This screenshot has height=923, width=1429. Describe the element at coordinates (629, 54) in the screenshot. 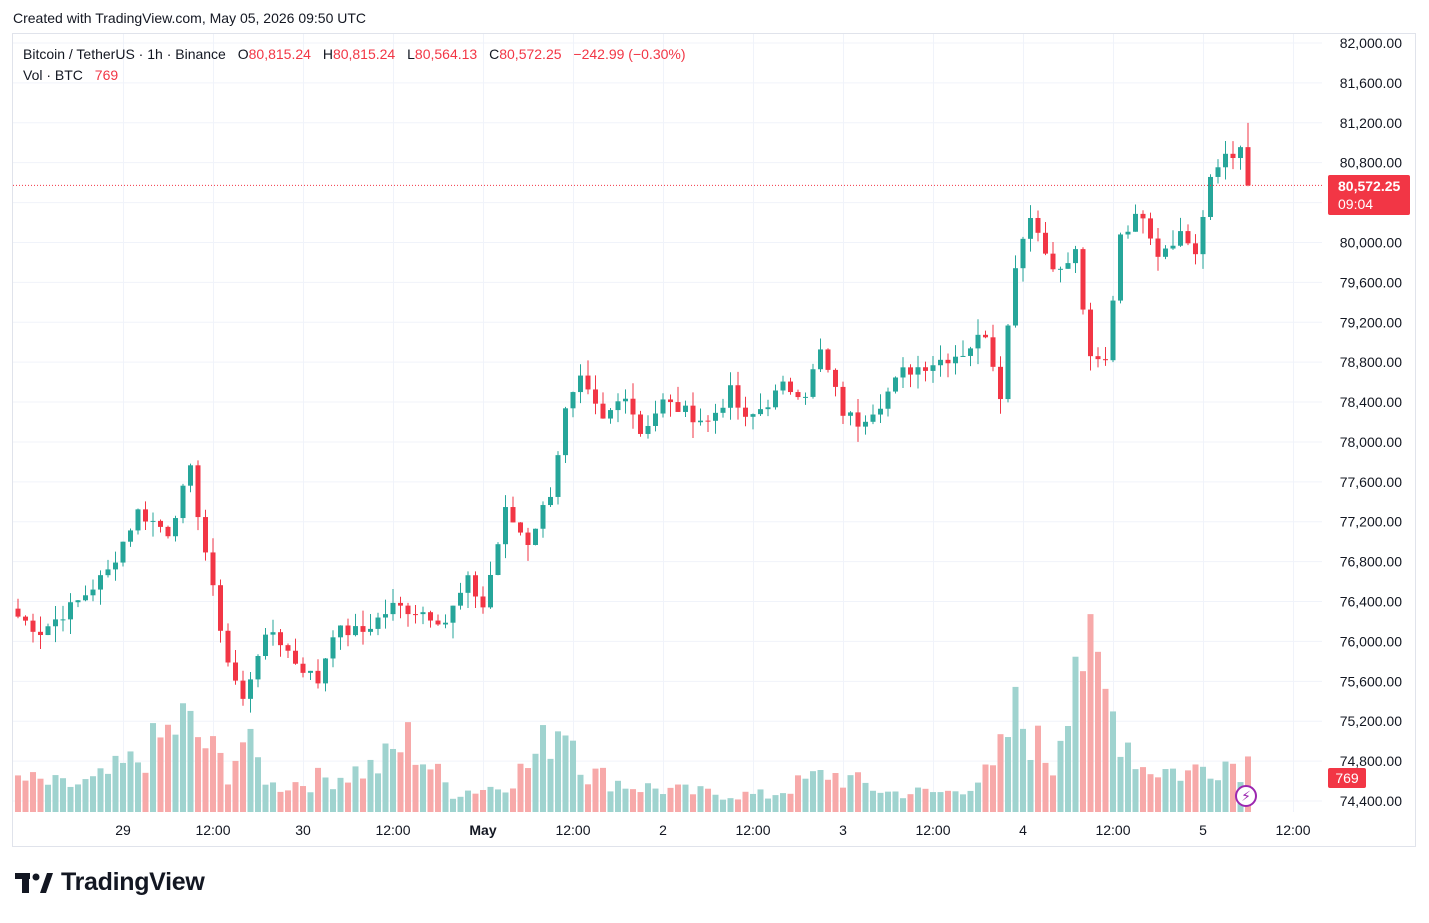

I see `change-value: −242.99 (−0.30%)` at that location.